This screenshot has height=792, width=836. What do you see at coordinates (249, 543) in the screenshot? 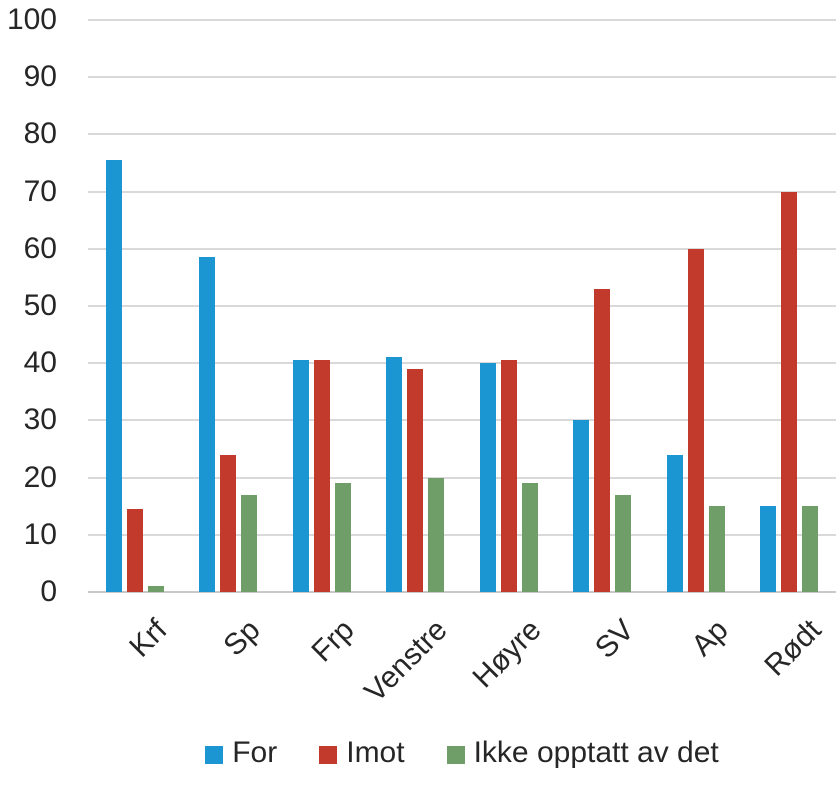
I see `bar-sp-ikke-opptatt-av-det` at bounding box center [249, 543].